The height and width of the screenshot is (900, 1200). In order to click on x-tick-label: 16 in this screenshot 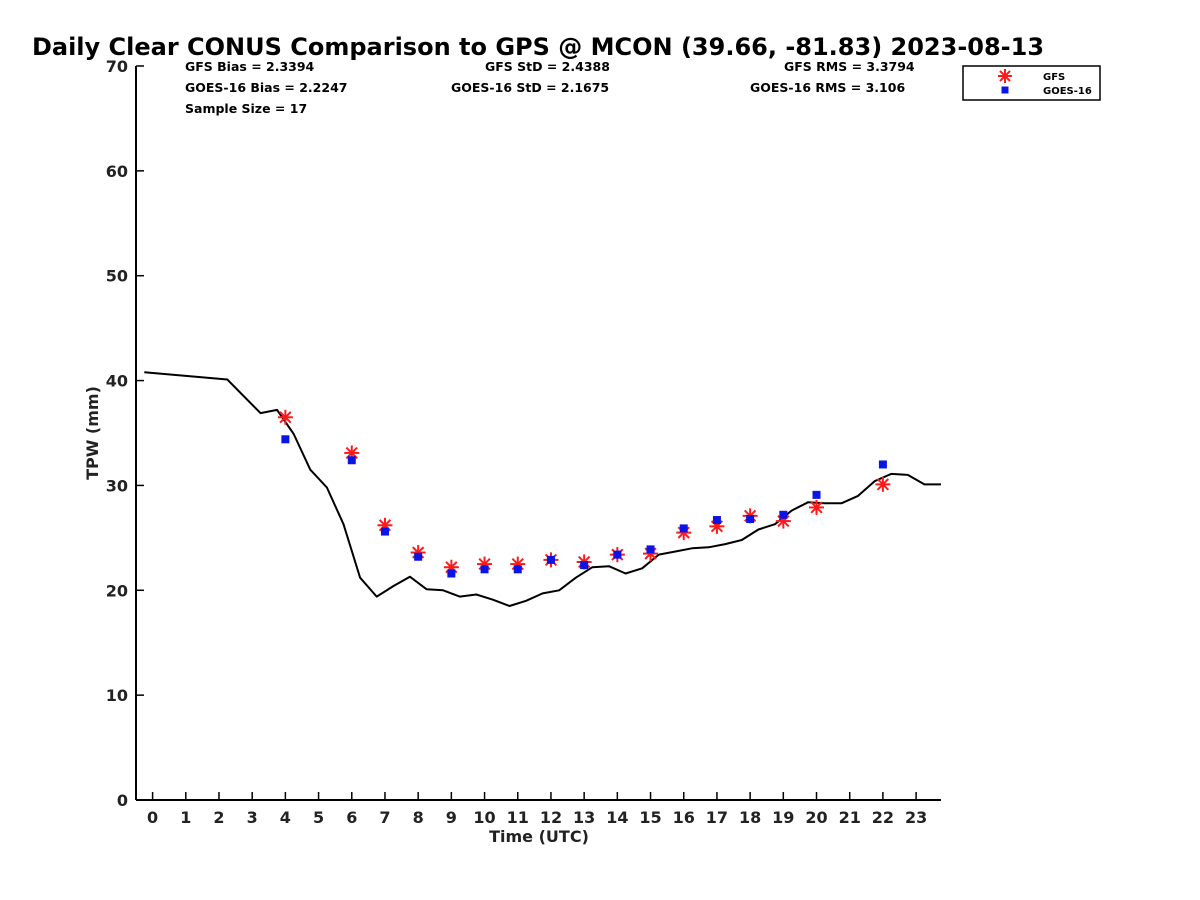, I will do `click(684, 817)`.